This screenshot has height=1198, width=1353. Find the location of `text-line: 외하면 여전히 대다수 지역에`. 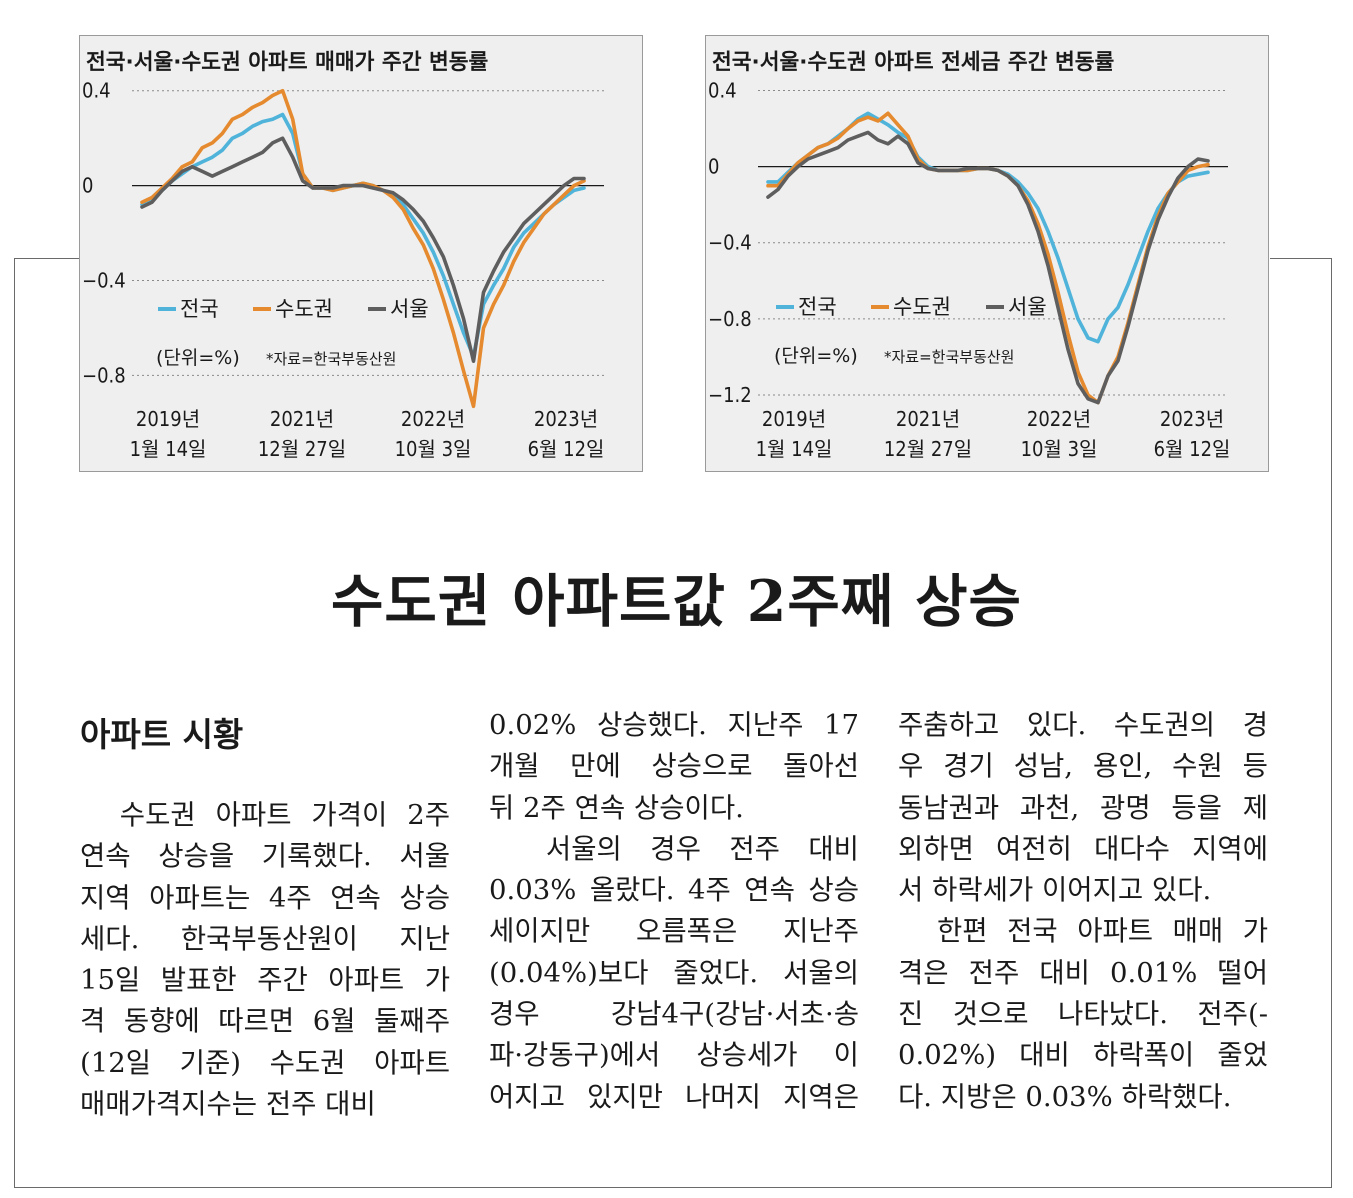

text-line: 외하면 여전히 대다수 지역에 is located at coordinates (1083, 848).